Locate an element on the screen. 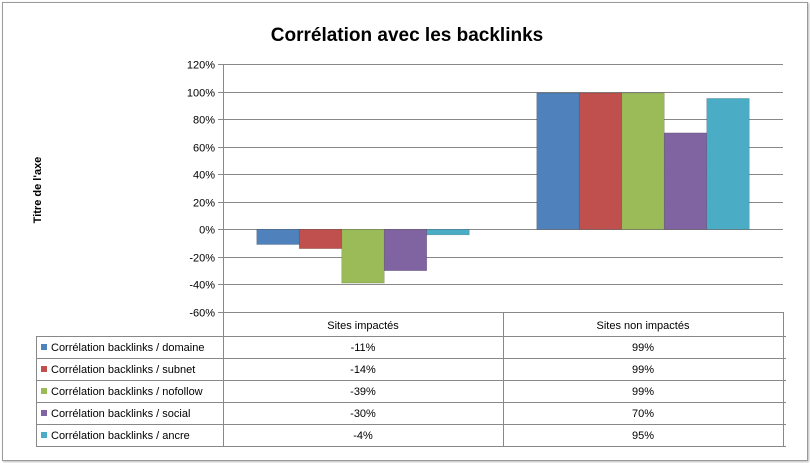 This screenshot has height=463, width=810. y-tick-label: -40% is located at coordinates (202, 286).